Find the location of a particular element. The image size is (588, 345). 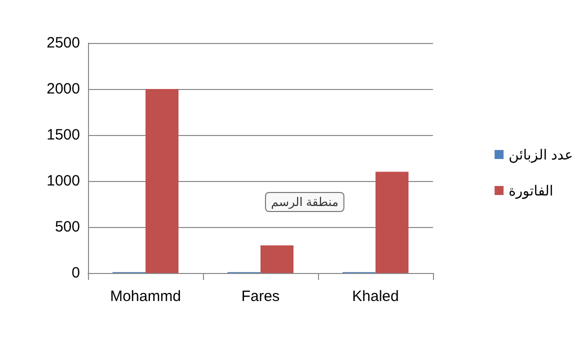

y-tick-label: 0 is located at coordinates (76, 273).